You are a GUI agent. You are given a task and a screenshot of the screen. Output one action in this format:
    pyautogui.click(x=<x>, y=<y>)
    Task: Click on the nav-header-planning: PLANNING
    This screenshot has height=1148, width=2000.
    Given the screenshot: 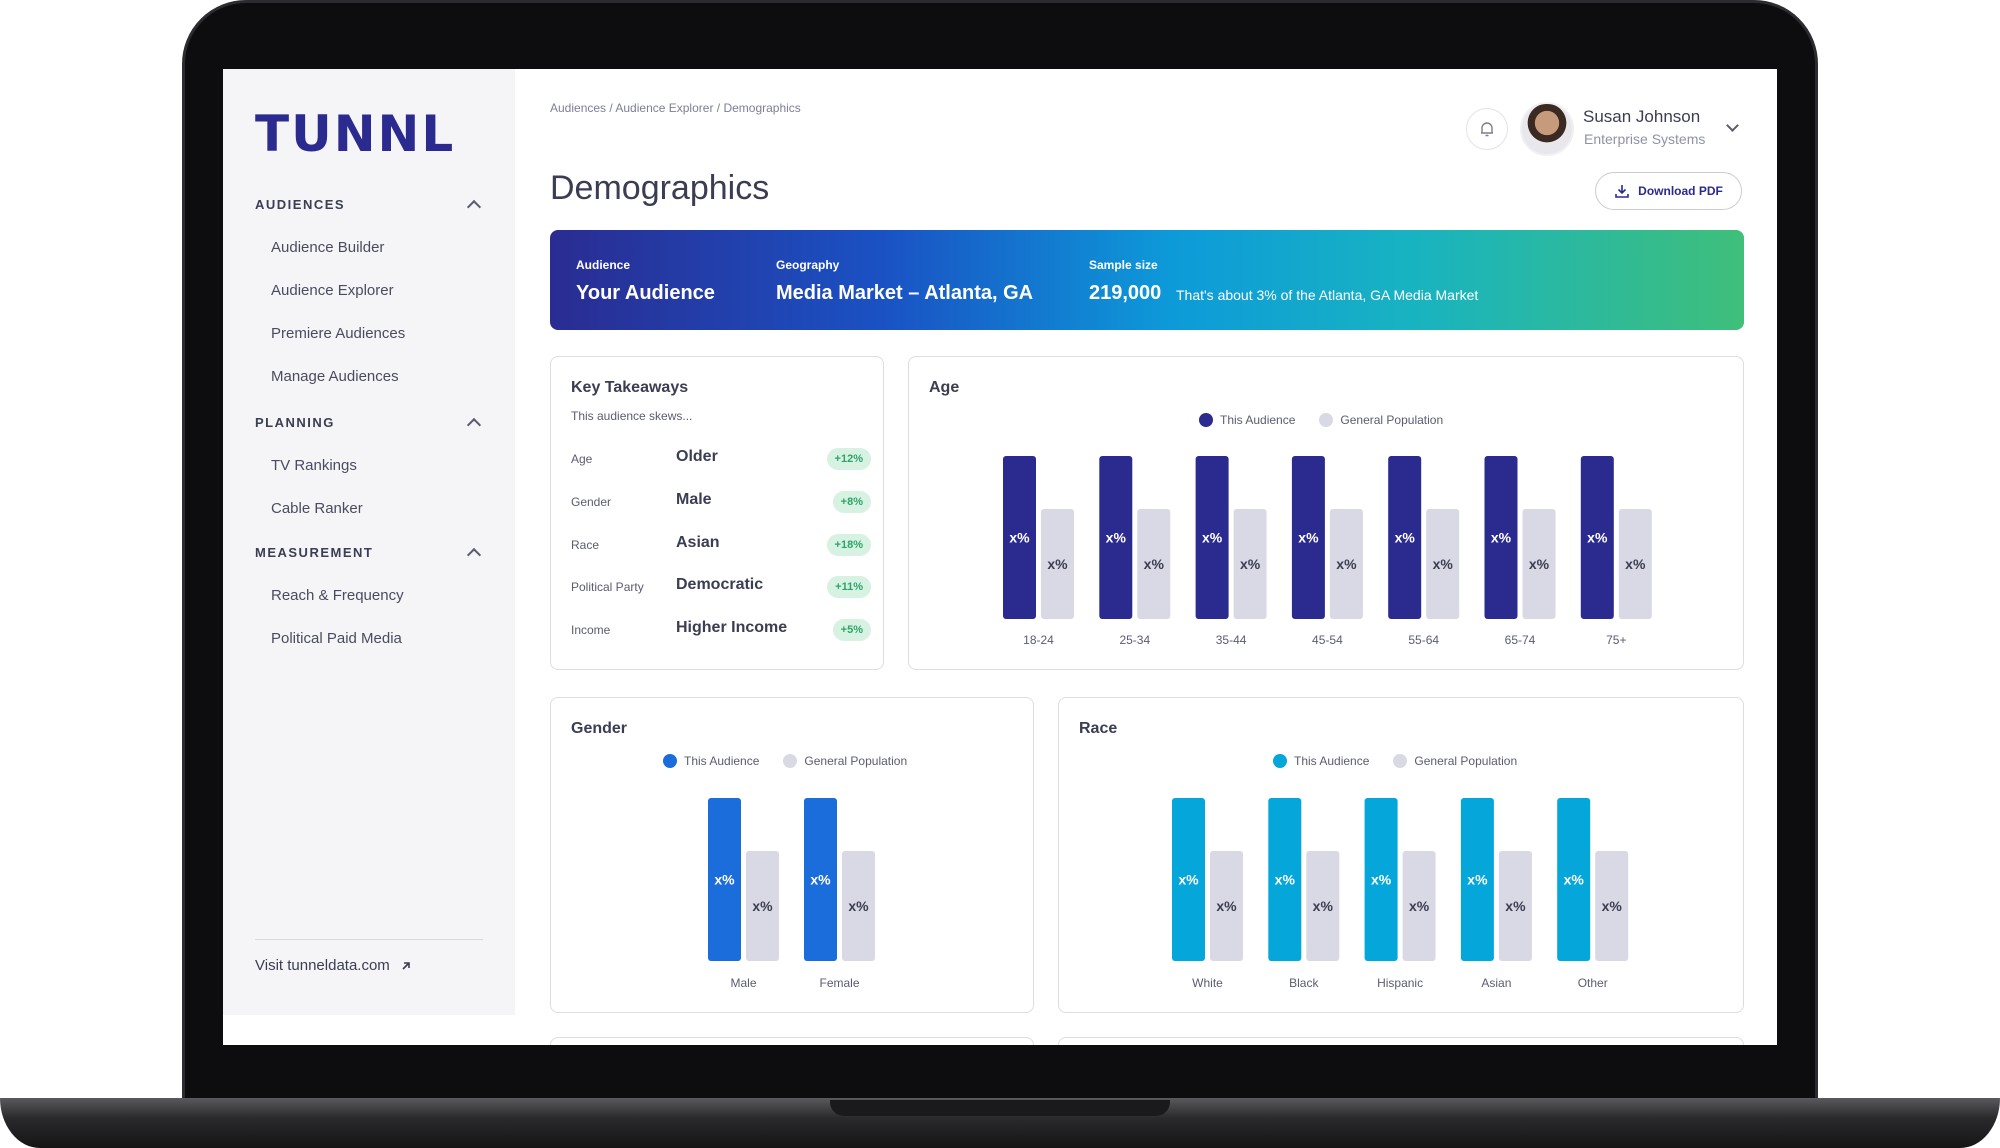 What is the action you would take?
    pyautogui.click(x=369, y=422)
    